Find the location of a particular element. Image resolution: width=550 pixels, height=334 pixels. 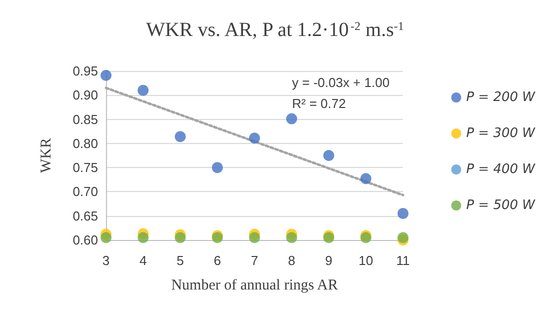

x-axis-title: Number of annual rings AR is located at coordinates (254, 286).